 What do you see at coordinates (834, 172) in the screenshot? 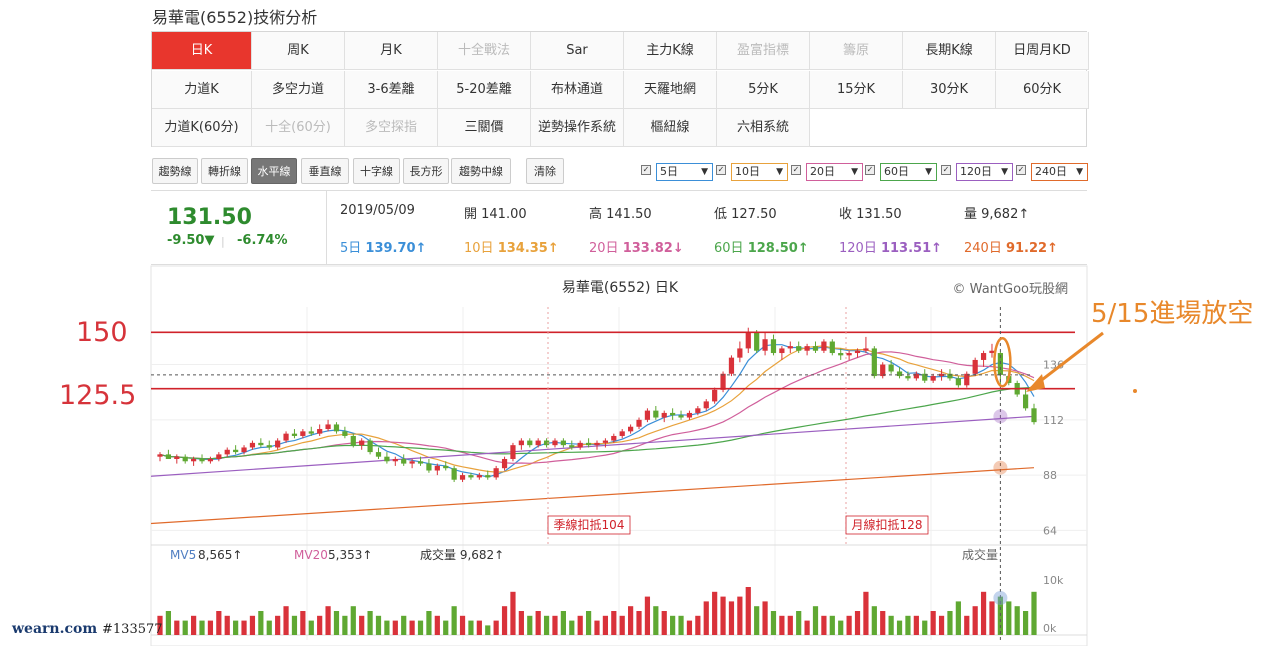
I see `ma-period-select-3: 20日 ▼` at bounding box center [834, 172].